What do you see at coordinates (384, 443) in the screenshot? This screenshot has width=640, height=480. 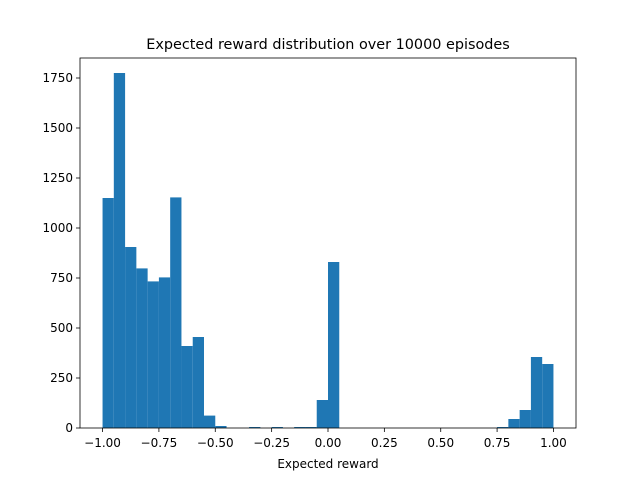 I see `x-tick-label: 0.25` at bounding box center [384, 443].